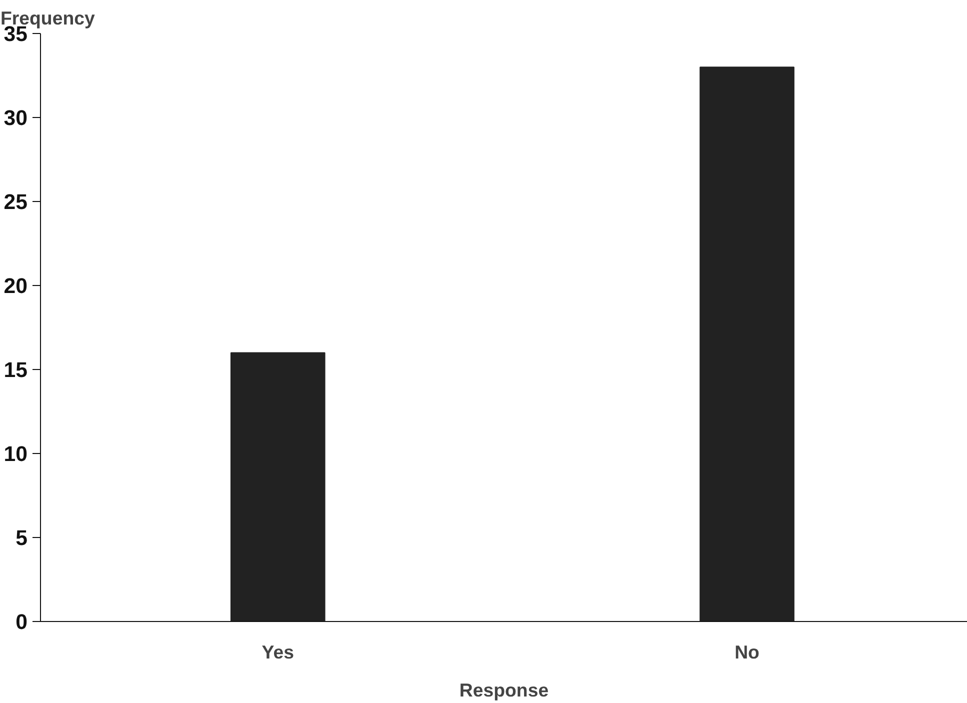 The image size is (967, 703). Describe the element at coordinates (22, 538) in the screenshot. I see `y-tick-label: 5` at that location.